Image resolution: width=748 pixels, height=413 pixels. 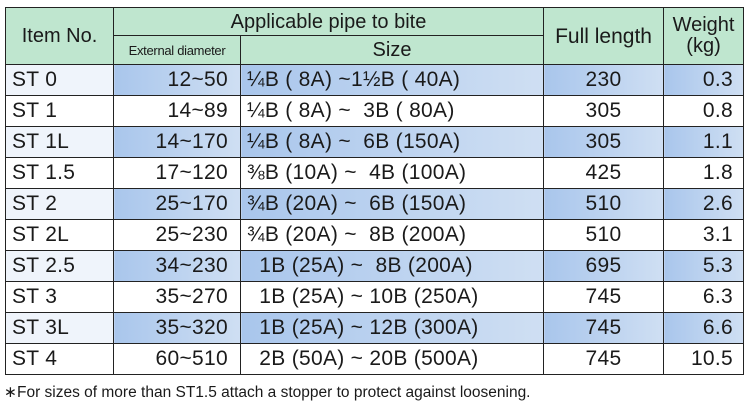 What do you see at coordinates (59, 266) in the screenshot?
I see `item-no-cell: ST 2.5` at bounding box center [59, 266].